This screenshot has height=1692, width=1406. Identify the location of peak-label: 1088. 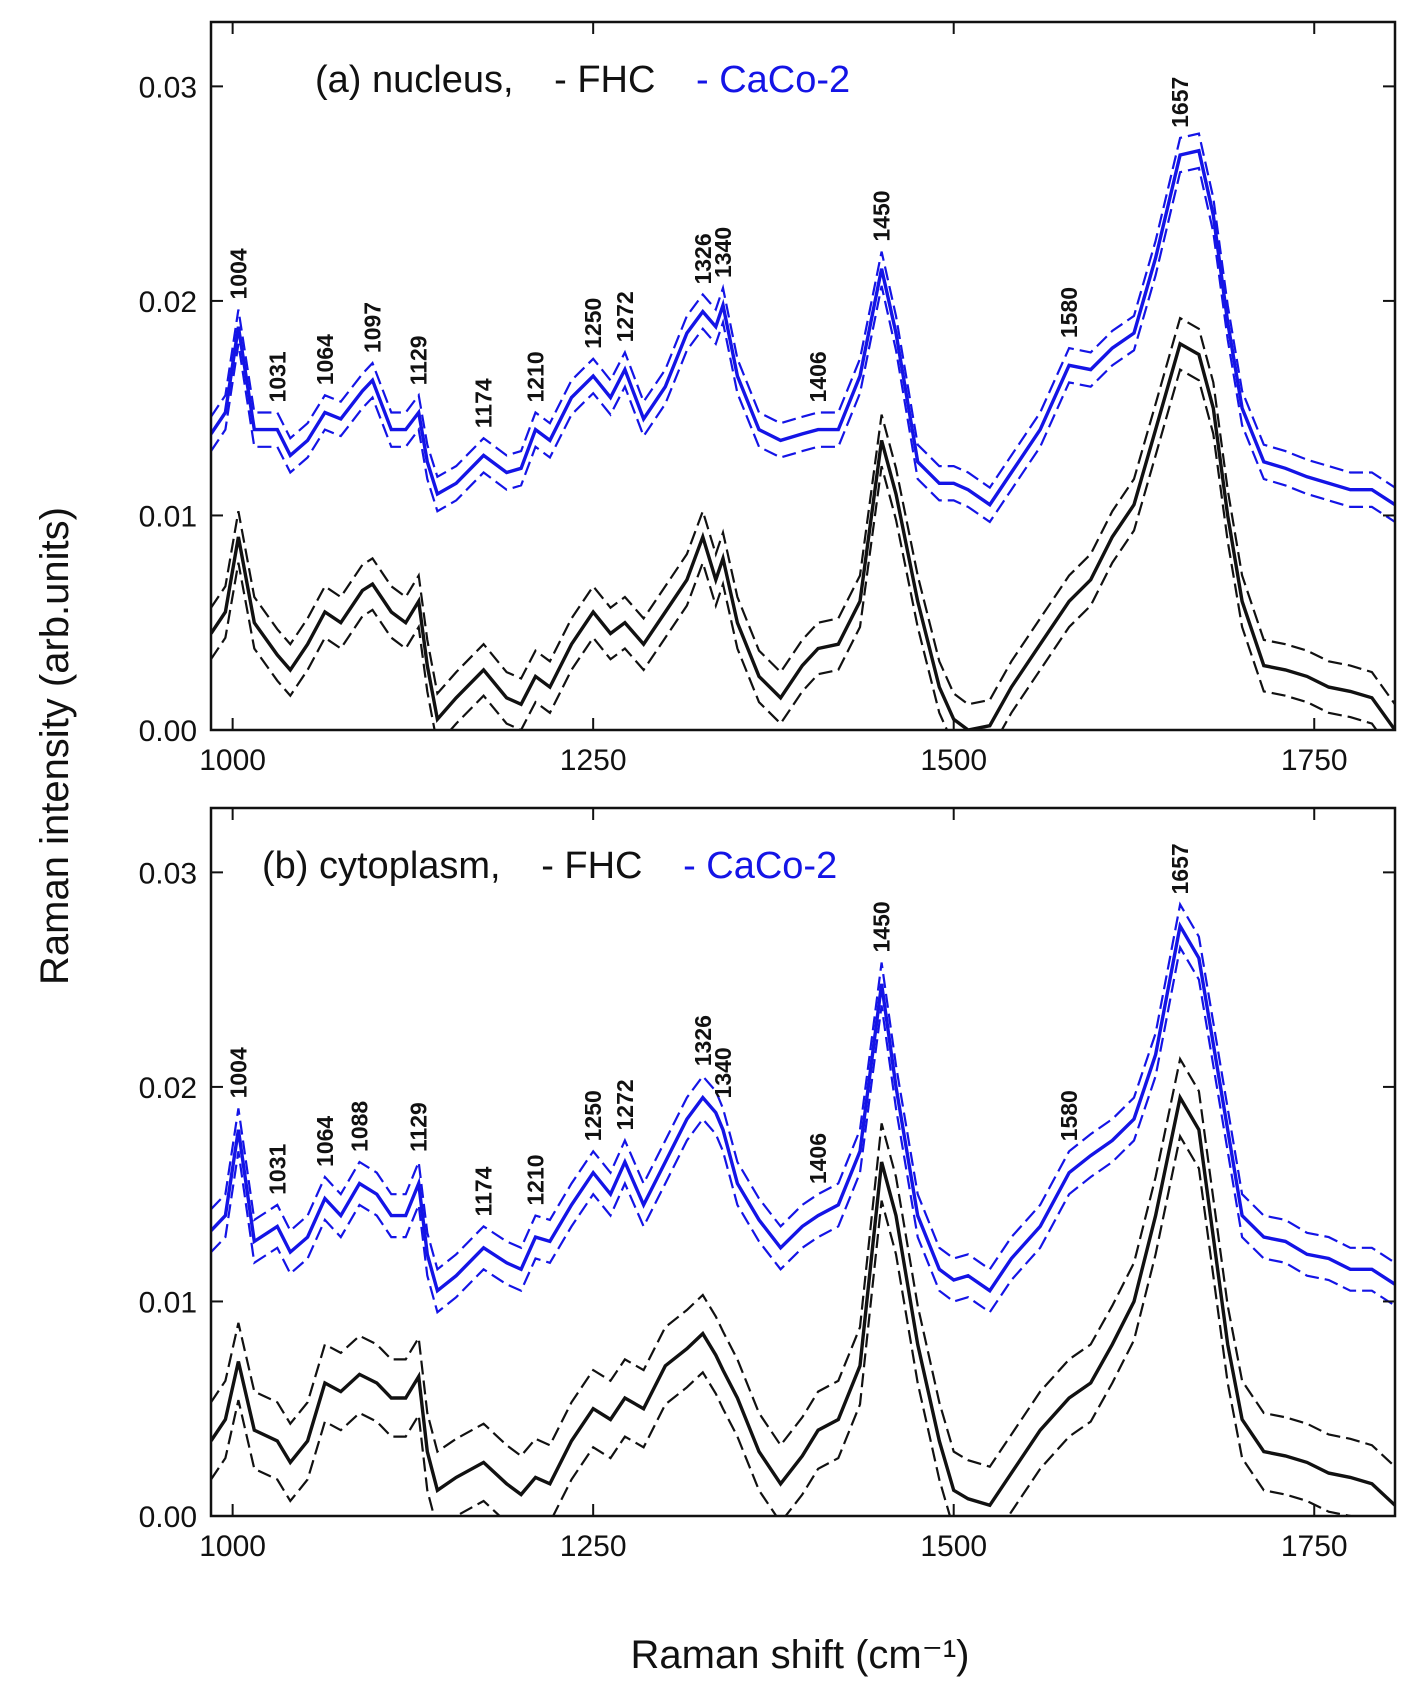
(360, 1126).